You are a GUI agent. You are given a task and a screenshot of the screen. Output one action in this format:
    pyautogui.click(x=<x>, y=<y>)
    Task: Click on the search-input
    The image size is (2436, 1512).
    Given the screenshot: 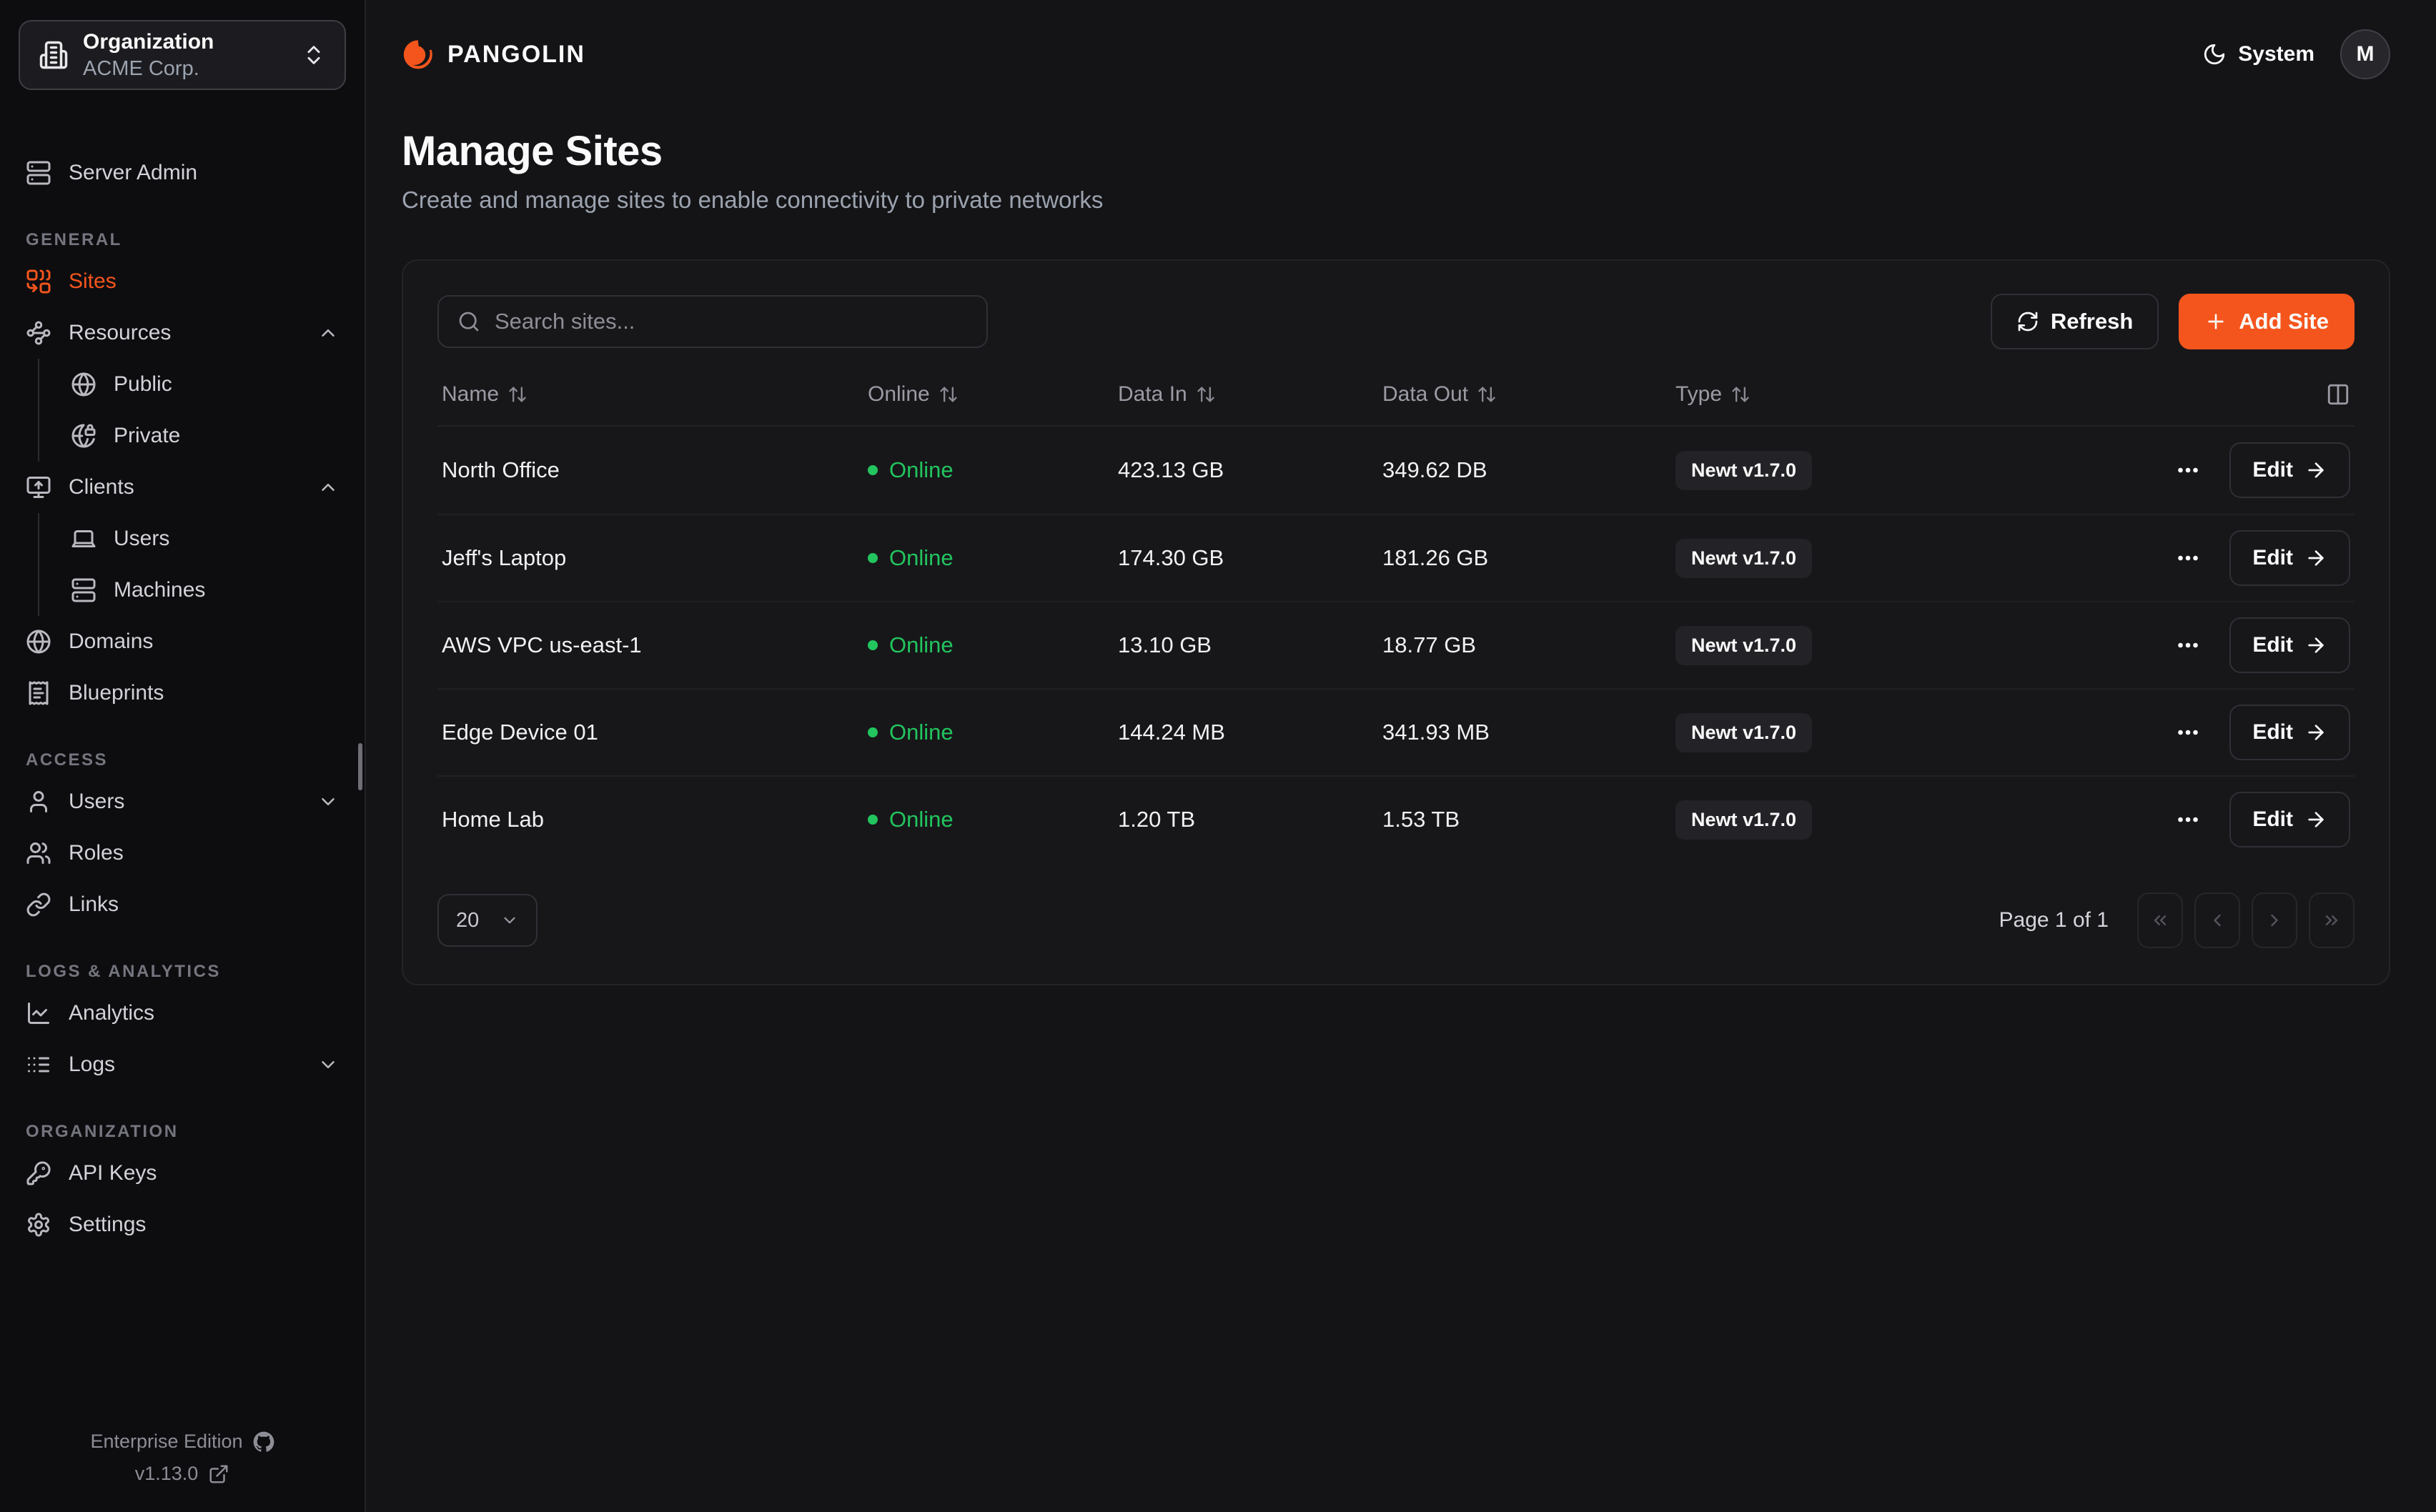 What is the action you would take?
    pyautogui.click(x=732, y=321)
    